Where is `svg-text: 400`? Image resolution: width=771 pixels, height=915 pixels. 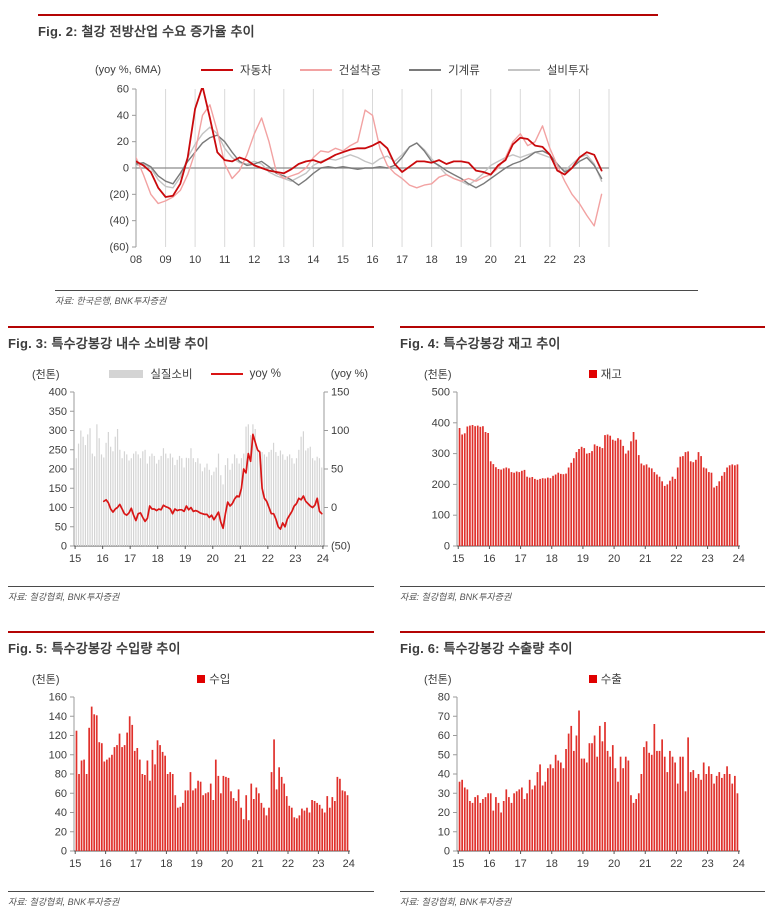
svg-text: 400 is located at coordinates (441, 423).